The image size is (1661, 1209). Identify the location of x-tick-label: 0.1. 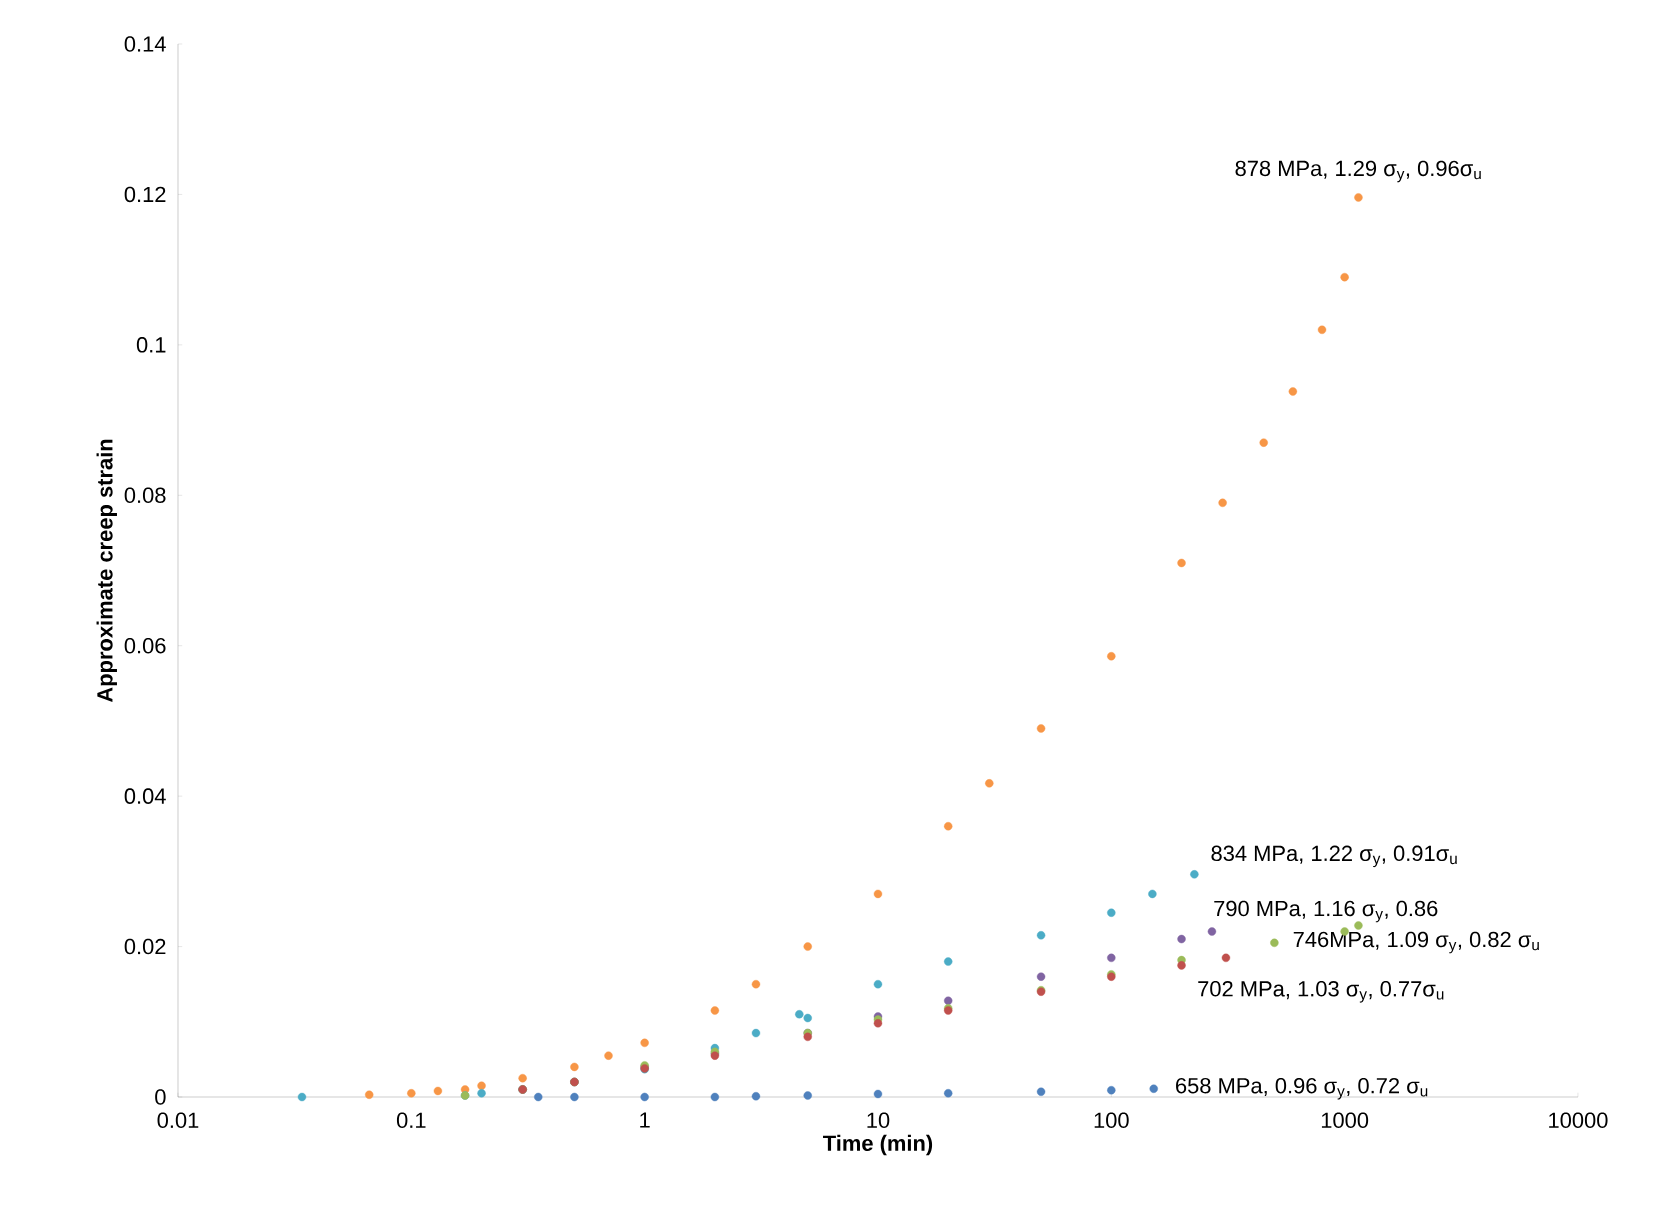
(411, 1120).